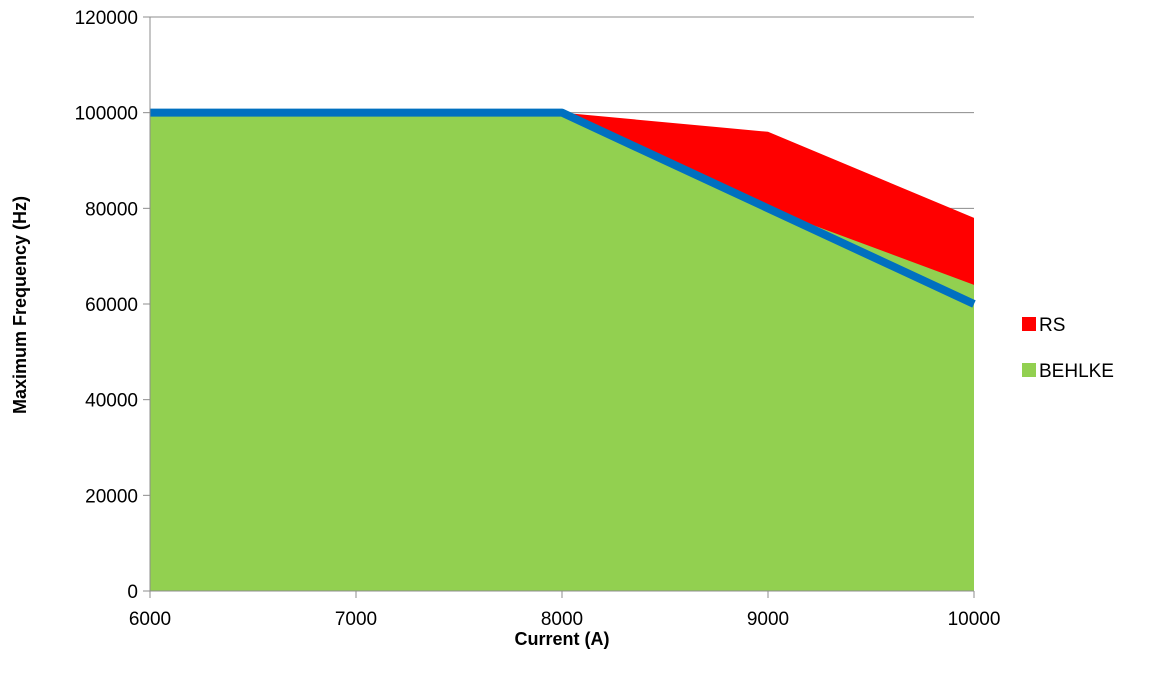 The width and height of the screenshot is (1164, 684). I want to click on x-axis-title: Current (A), so click(562, 639).